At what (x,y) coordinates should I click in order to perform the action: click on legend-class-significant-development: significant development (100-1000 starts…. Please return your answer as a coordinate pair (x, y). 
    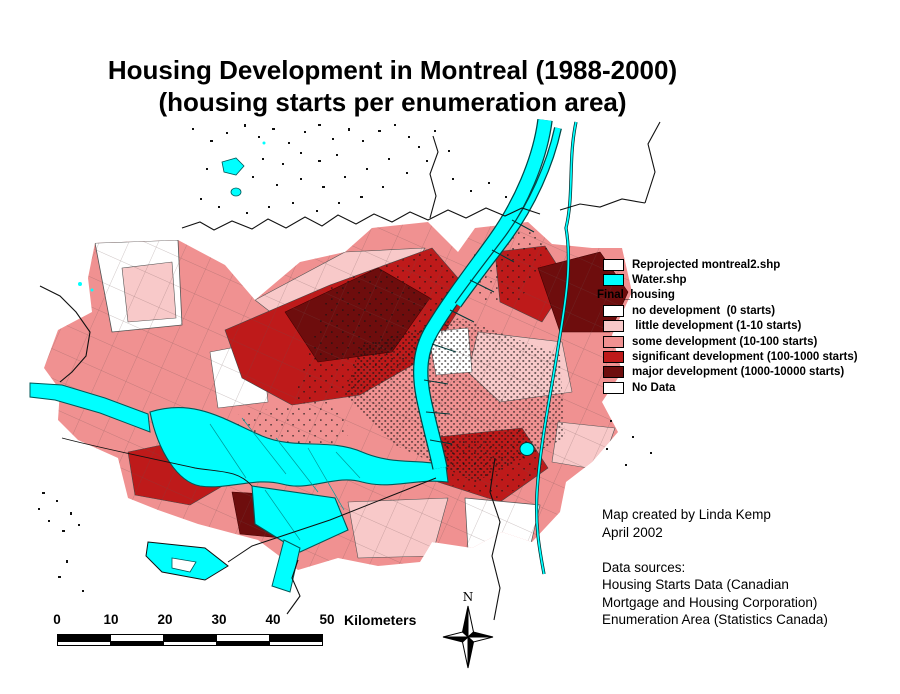
    Looking at the image, I should click on (742, 356).